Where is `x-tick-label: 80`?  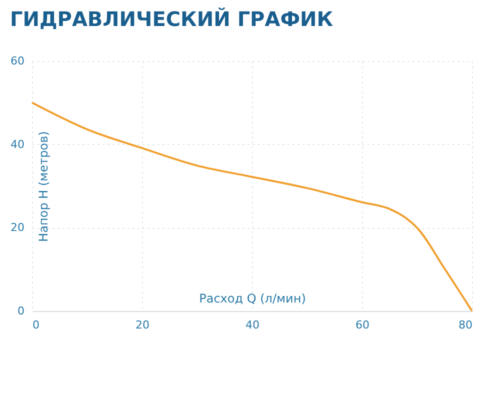
x-tick-label: 80 is located at coordinates (465, 325).